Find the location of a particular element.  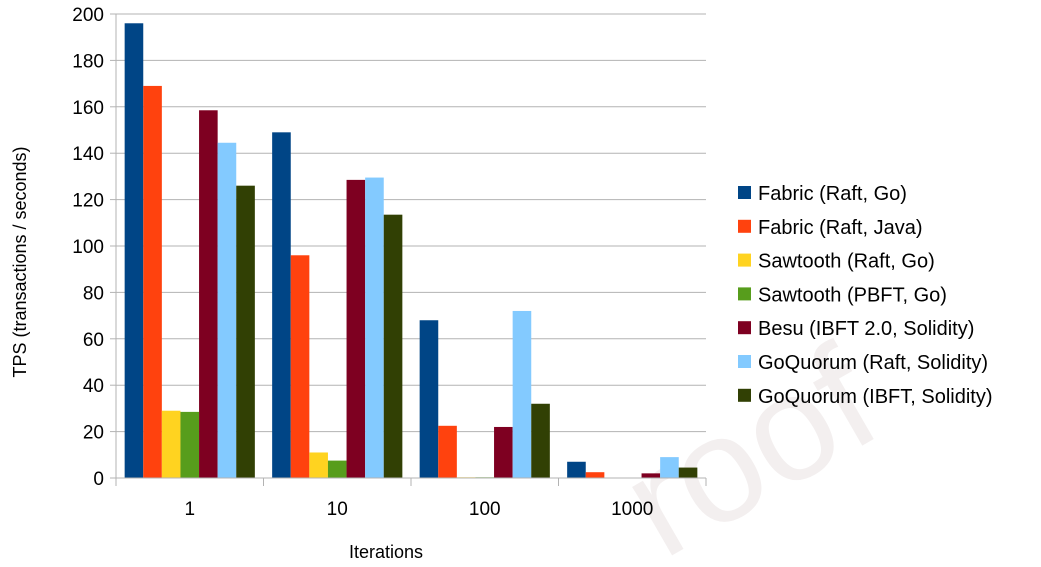

y-tick-label: 200 is located at coordinates (88, 15).